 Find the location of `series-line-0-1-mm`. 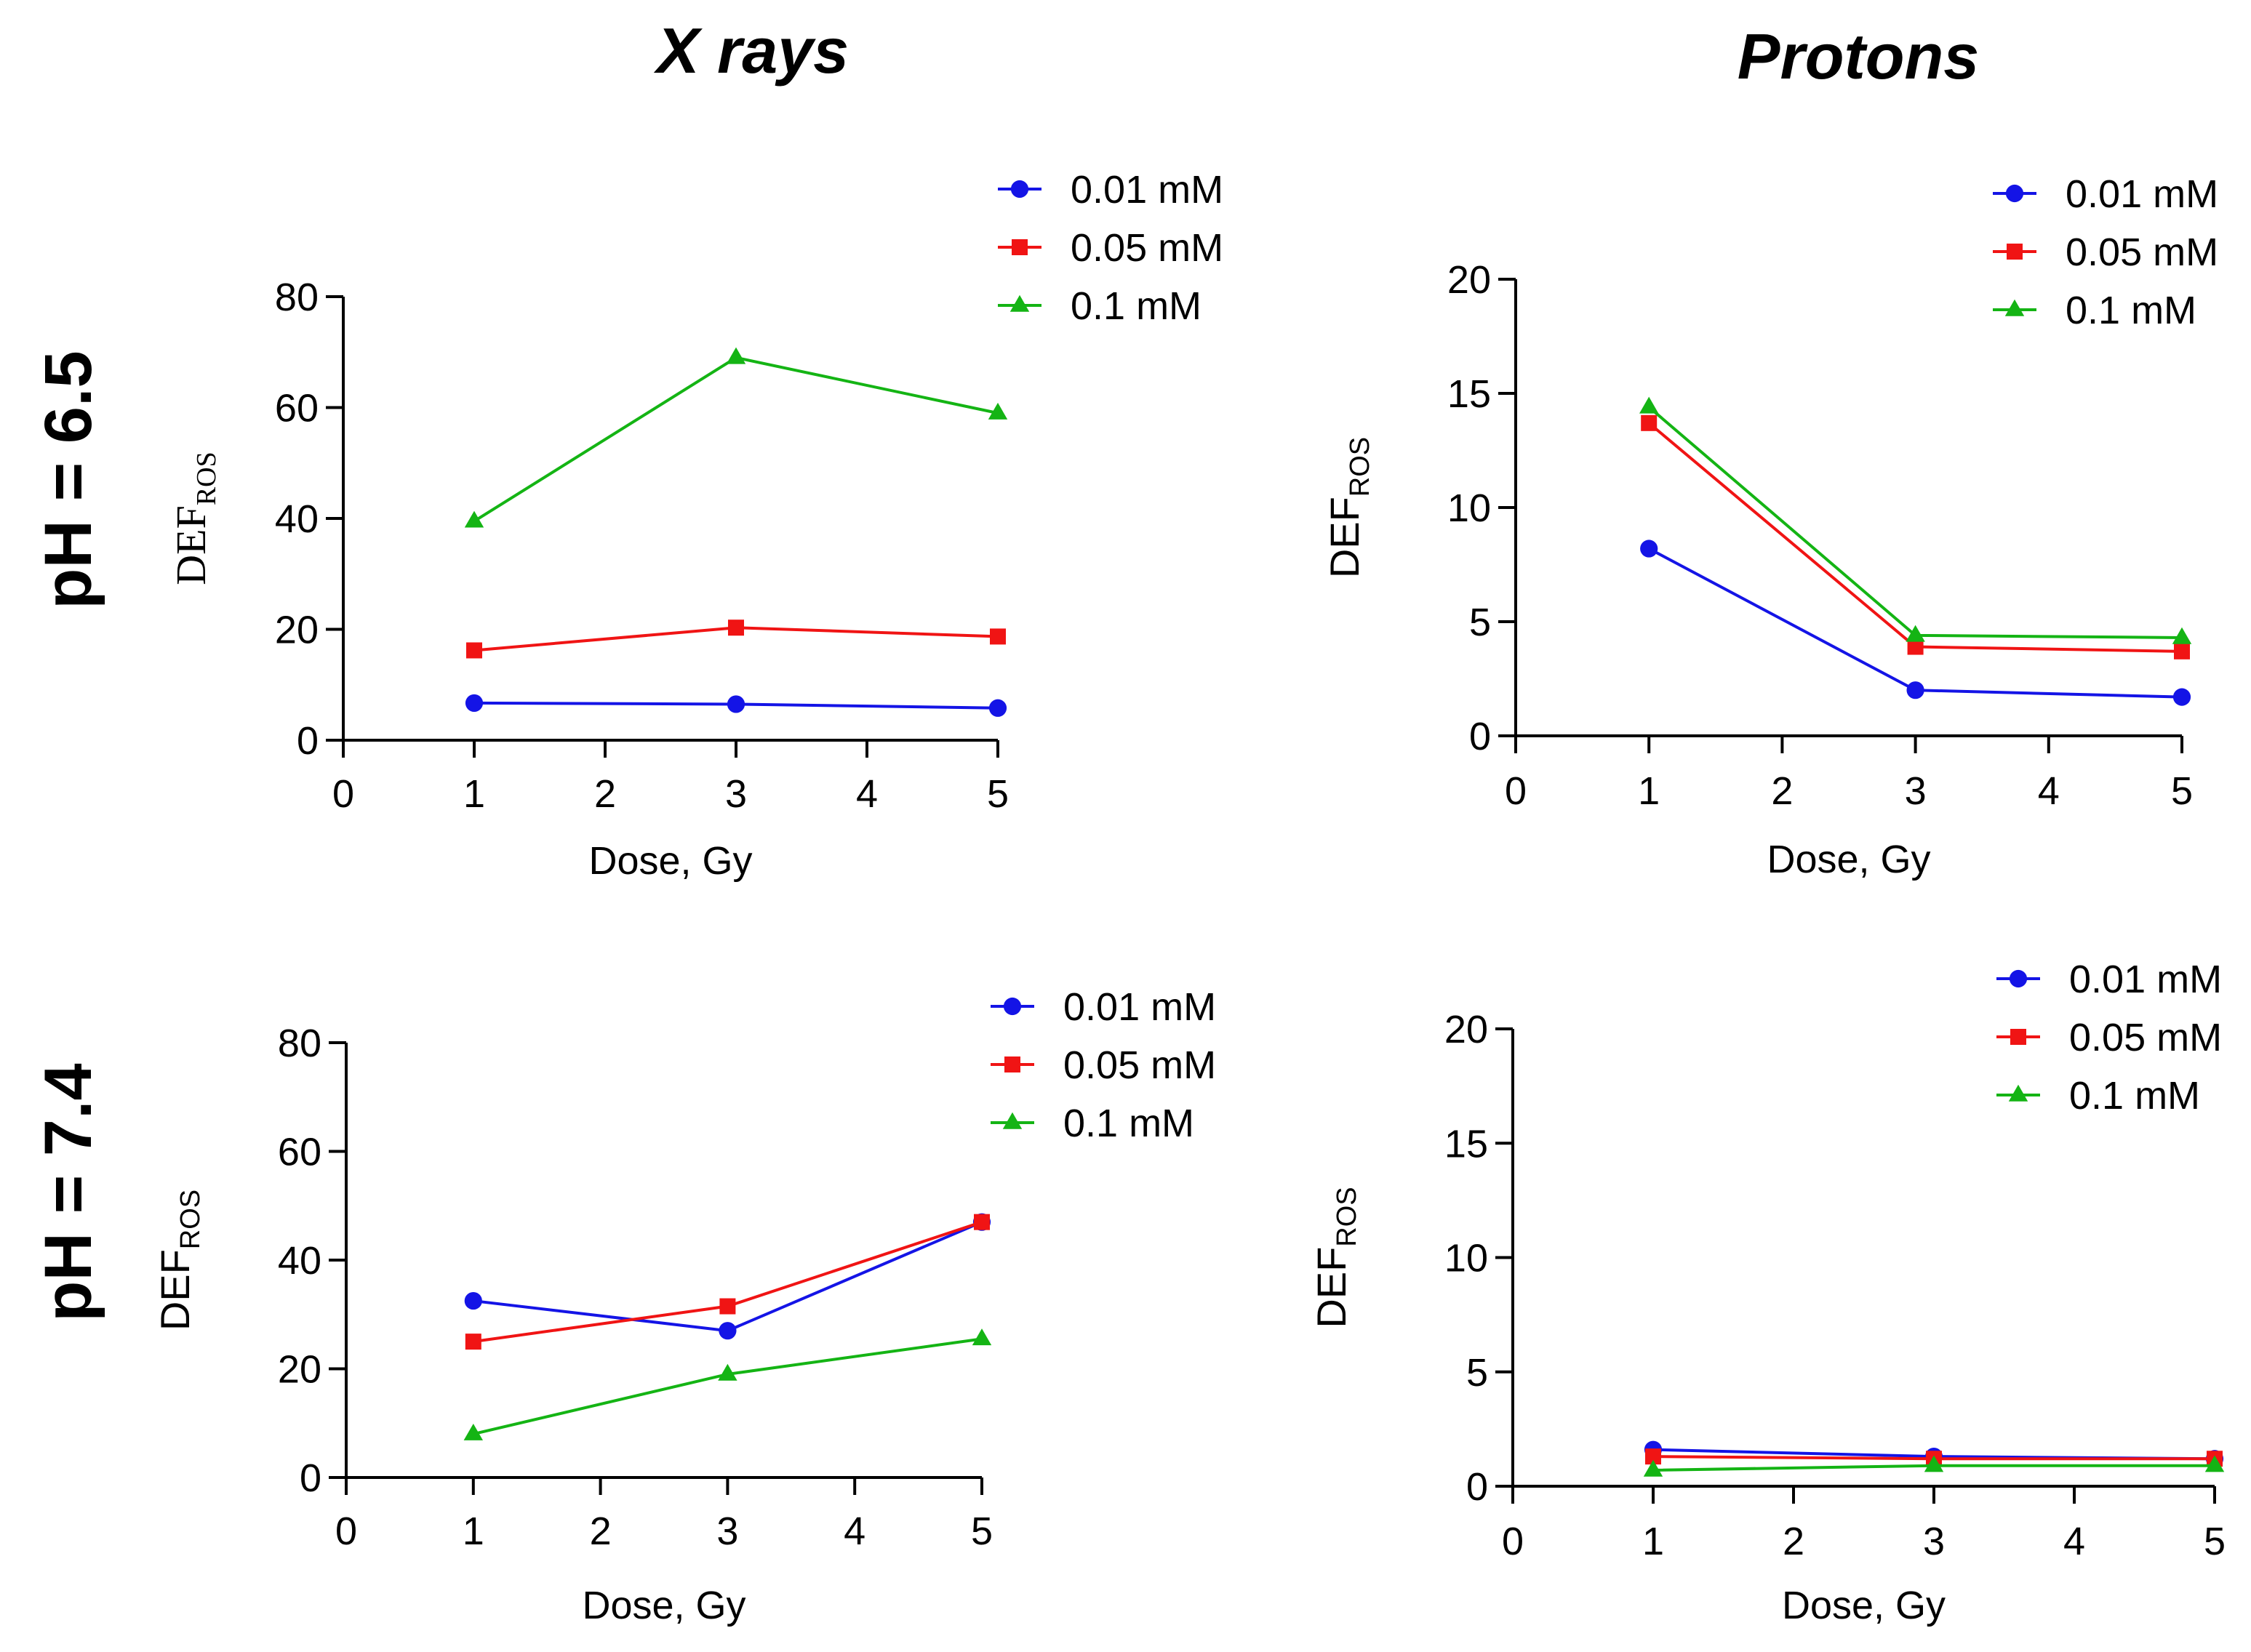

series-line-0-1-mm is located at coordinates (736, 439).